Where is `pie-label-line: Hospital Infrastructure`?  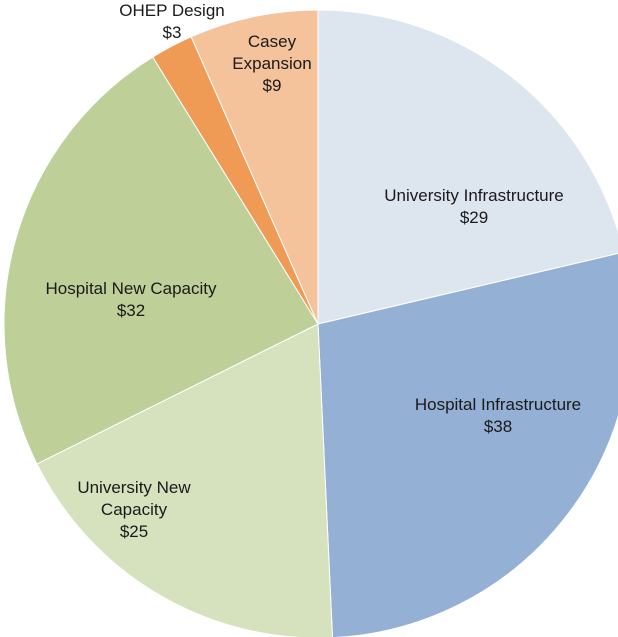
pie-label-line: Hospital Infrastructure is located at coordinates (498, 404).